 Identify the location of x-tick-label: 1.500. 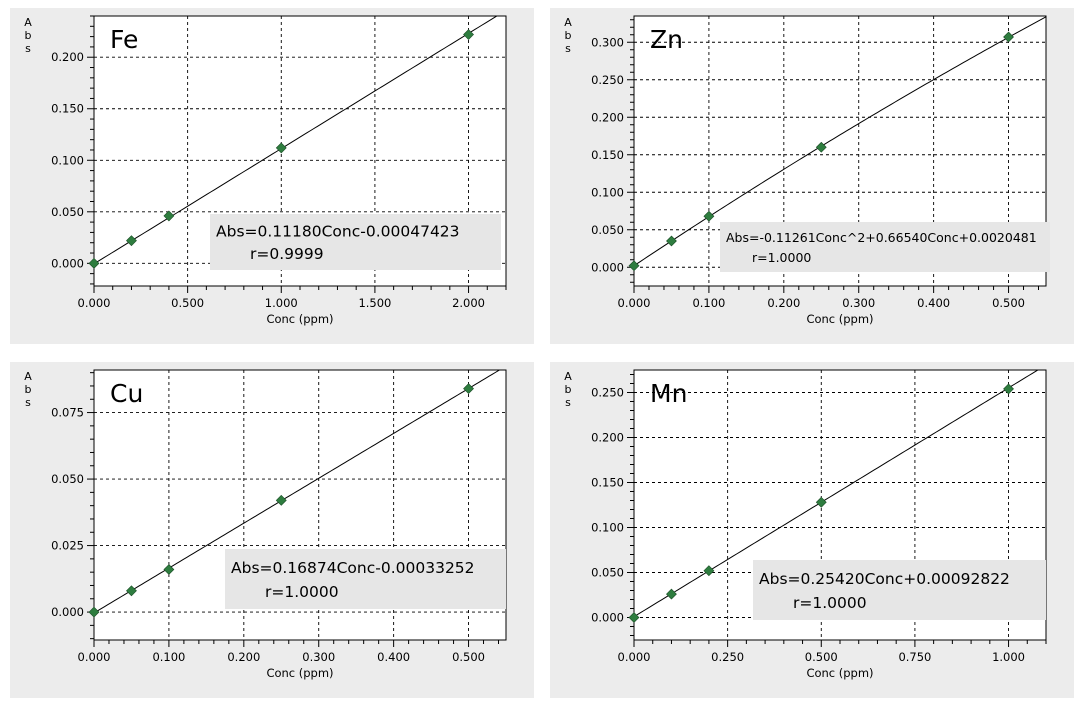
(374, 303).